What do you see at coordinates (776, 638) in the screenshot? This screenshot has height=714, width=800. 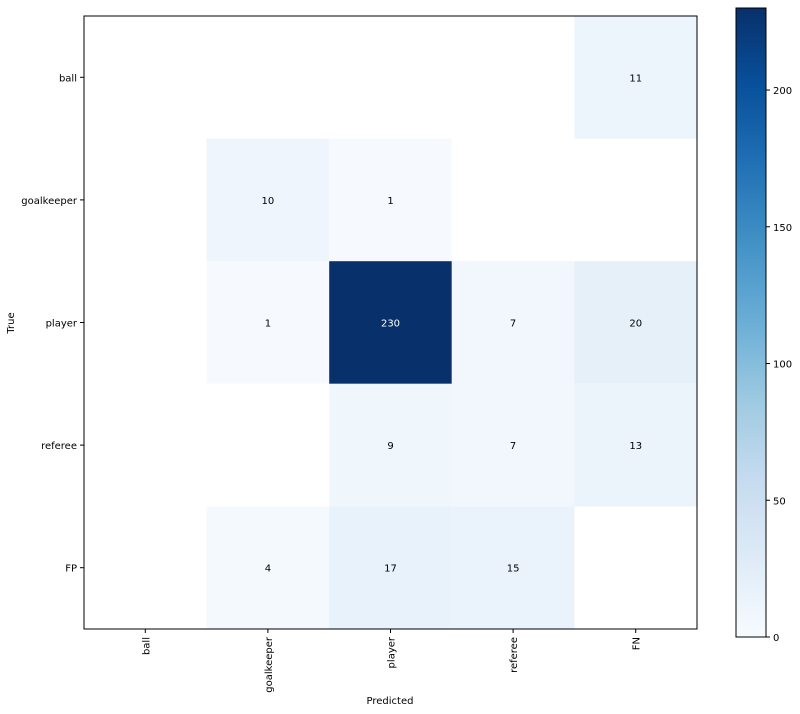 I see `colorbar-tick-label: 0` at bounding box center [776, 638].